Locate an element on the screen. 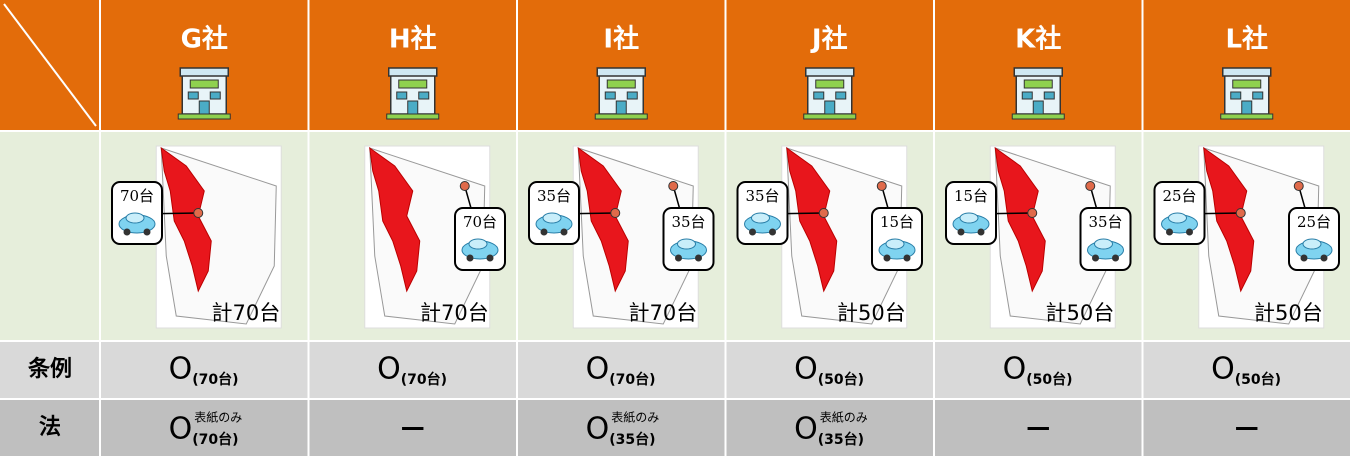 This screenshot has height=456, width=1351. row-label: 条例 is located at coordinates (49, 369).